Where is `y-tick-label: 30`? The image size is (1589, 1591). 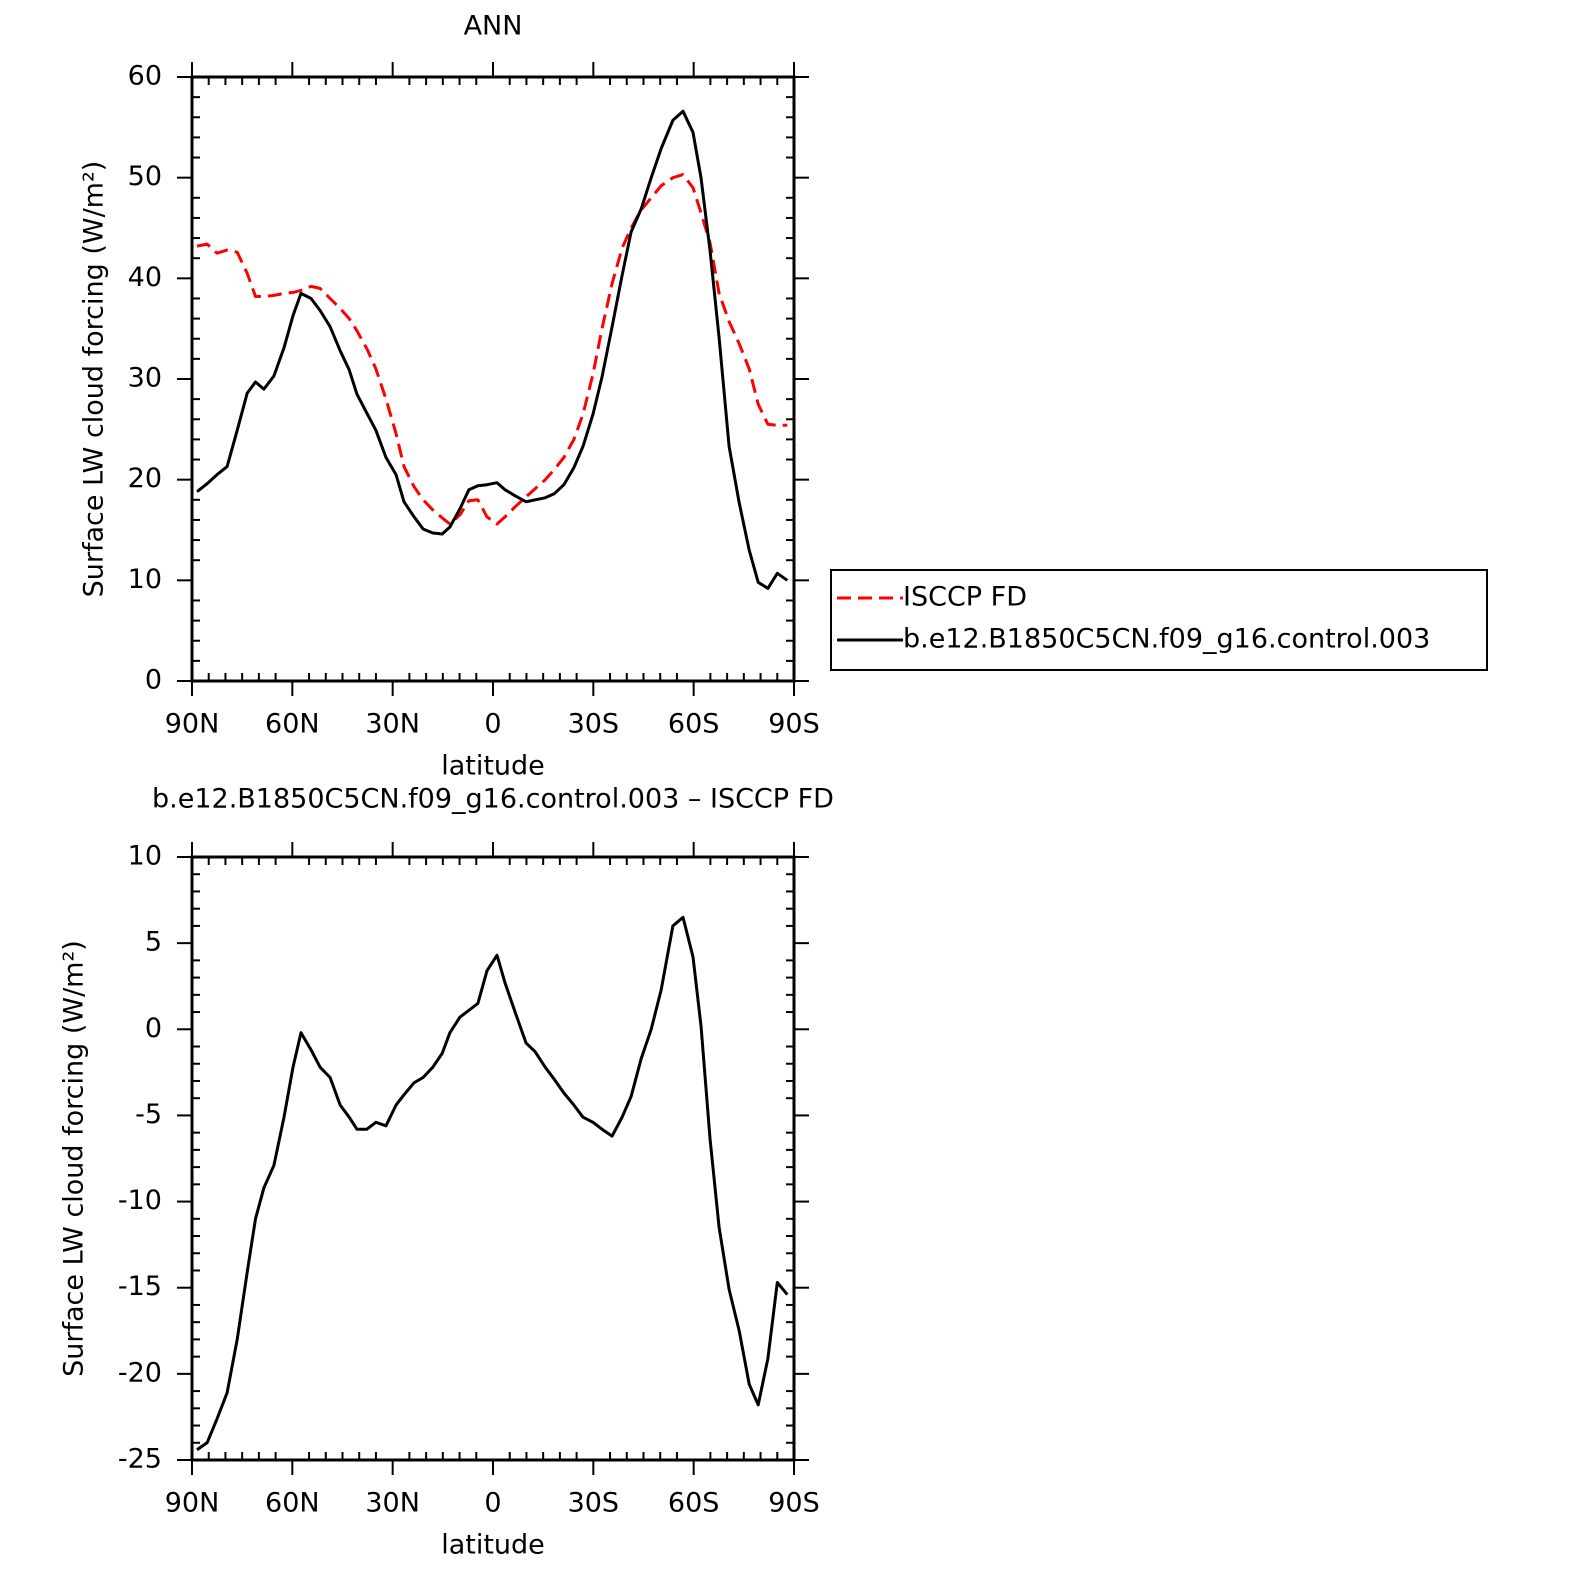
y-tick-label: 30 is located at coordinates (145, 378).